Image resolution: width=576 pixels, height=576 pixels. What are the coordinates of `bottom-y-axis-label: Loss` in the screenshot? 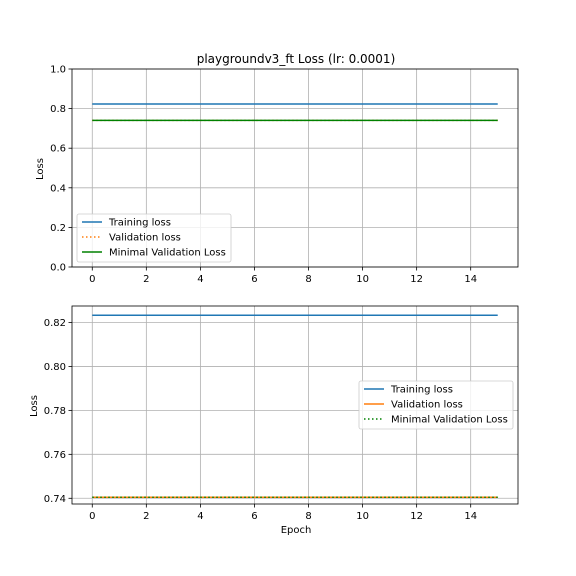 It's located at (34, 406).